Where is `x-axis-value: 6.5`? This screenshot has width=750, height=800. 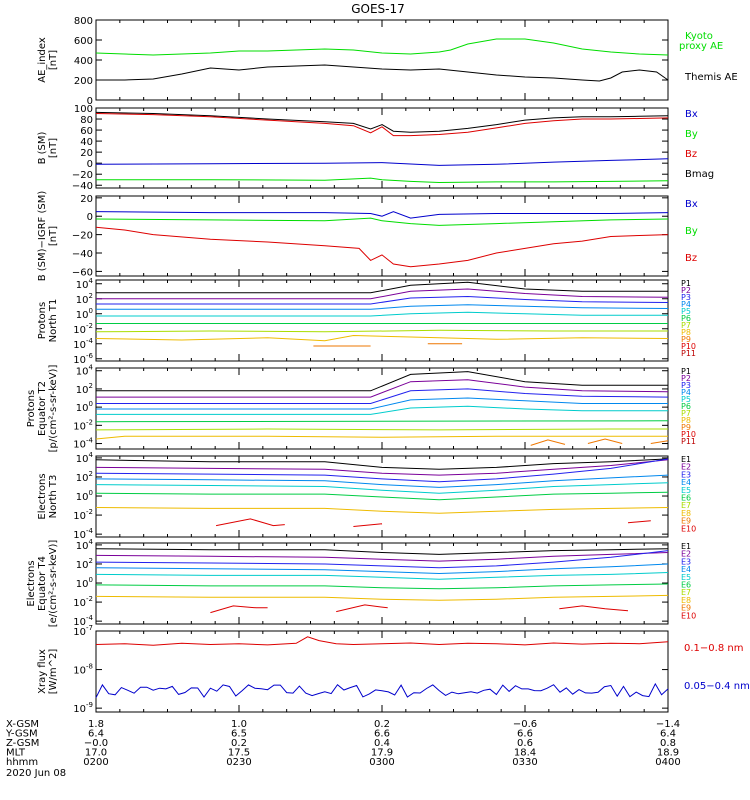 x-axis-value: 6.5 is located at coordinates (239, 734).